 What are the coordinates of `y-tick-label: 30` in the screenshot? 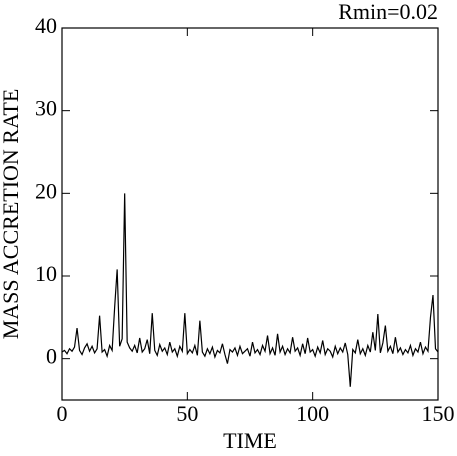 It's located at (46, 108).